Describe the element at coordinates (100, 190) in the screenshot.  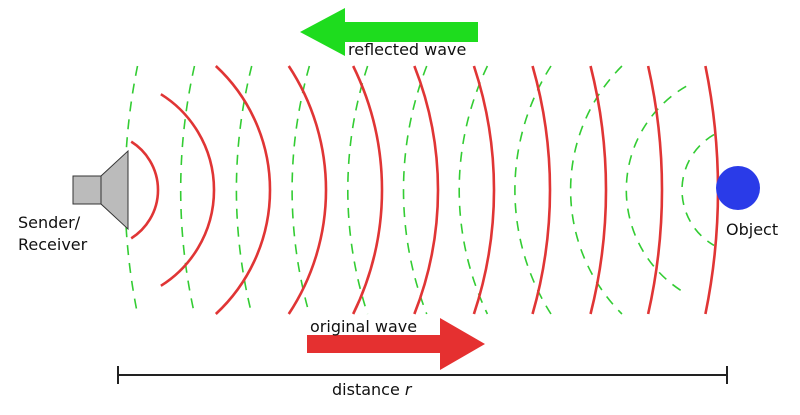
I see `speaker-icon` at that location.